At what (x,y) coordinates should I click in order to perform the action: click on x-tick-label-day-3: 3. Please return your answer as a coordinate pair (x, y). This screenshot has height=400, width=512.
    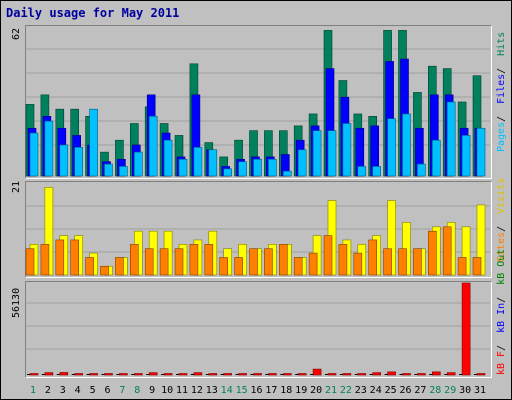
    Looking at the image, I should click on (63, 390).